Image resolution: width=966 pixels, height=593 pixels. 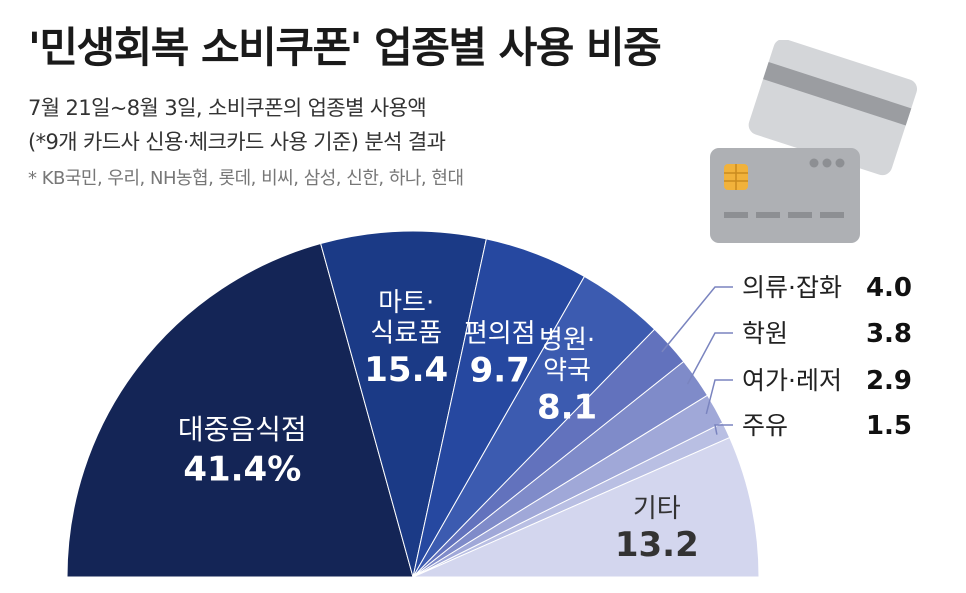 What do you see at coordinates (406, 334) in the screenshot?
I see `slice-label-마트-식료품-2: 식료품` at bounding box center [406, 334].